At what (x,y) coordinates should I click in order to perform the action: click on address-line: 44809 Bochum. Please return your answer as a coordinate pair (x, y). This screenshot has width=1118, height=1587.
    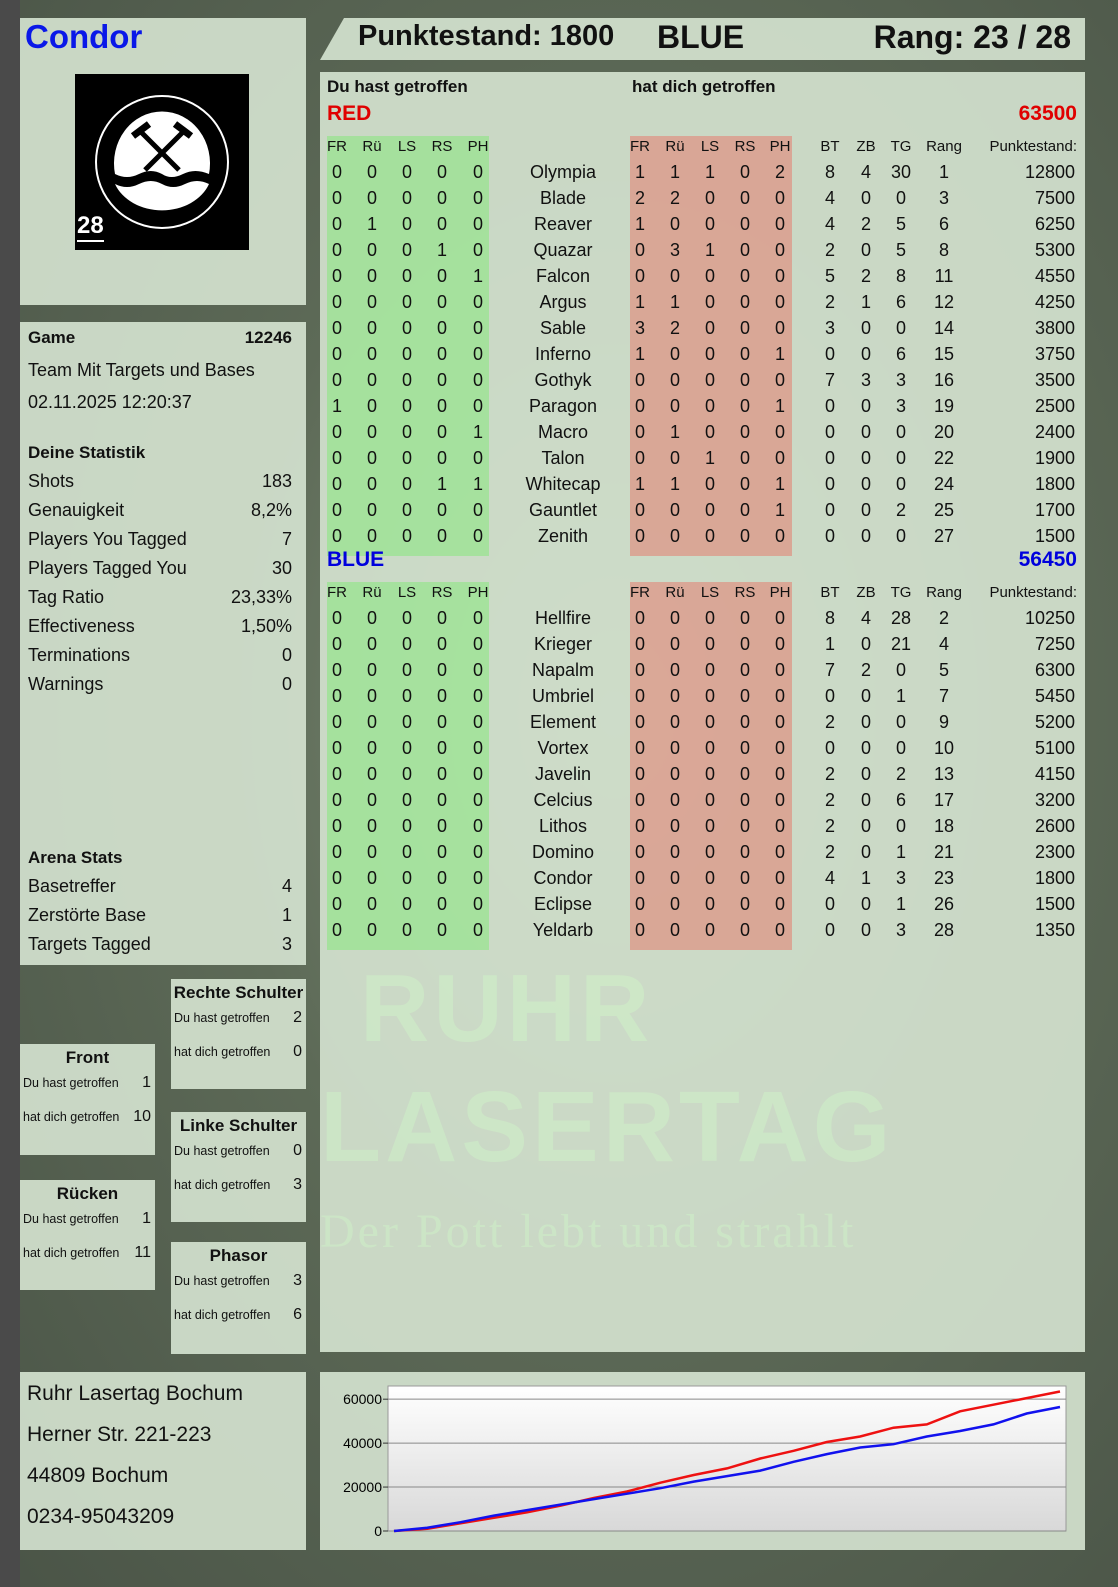
    Looking at the image, I should click on (98, 1475).